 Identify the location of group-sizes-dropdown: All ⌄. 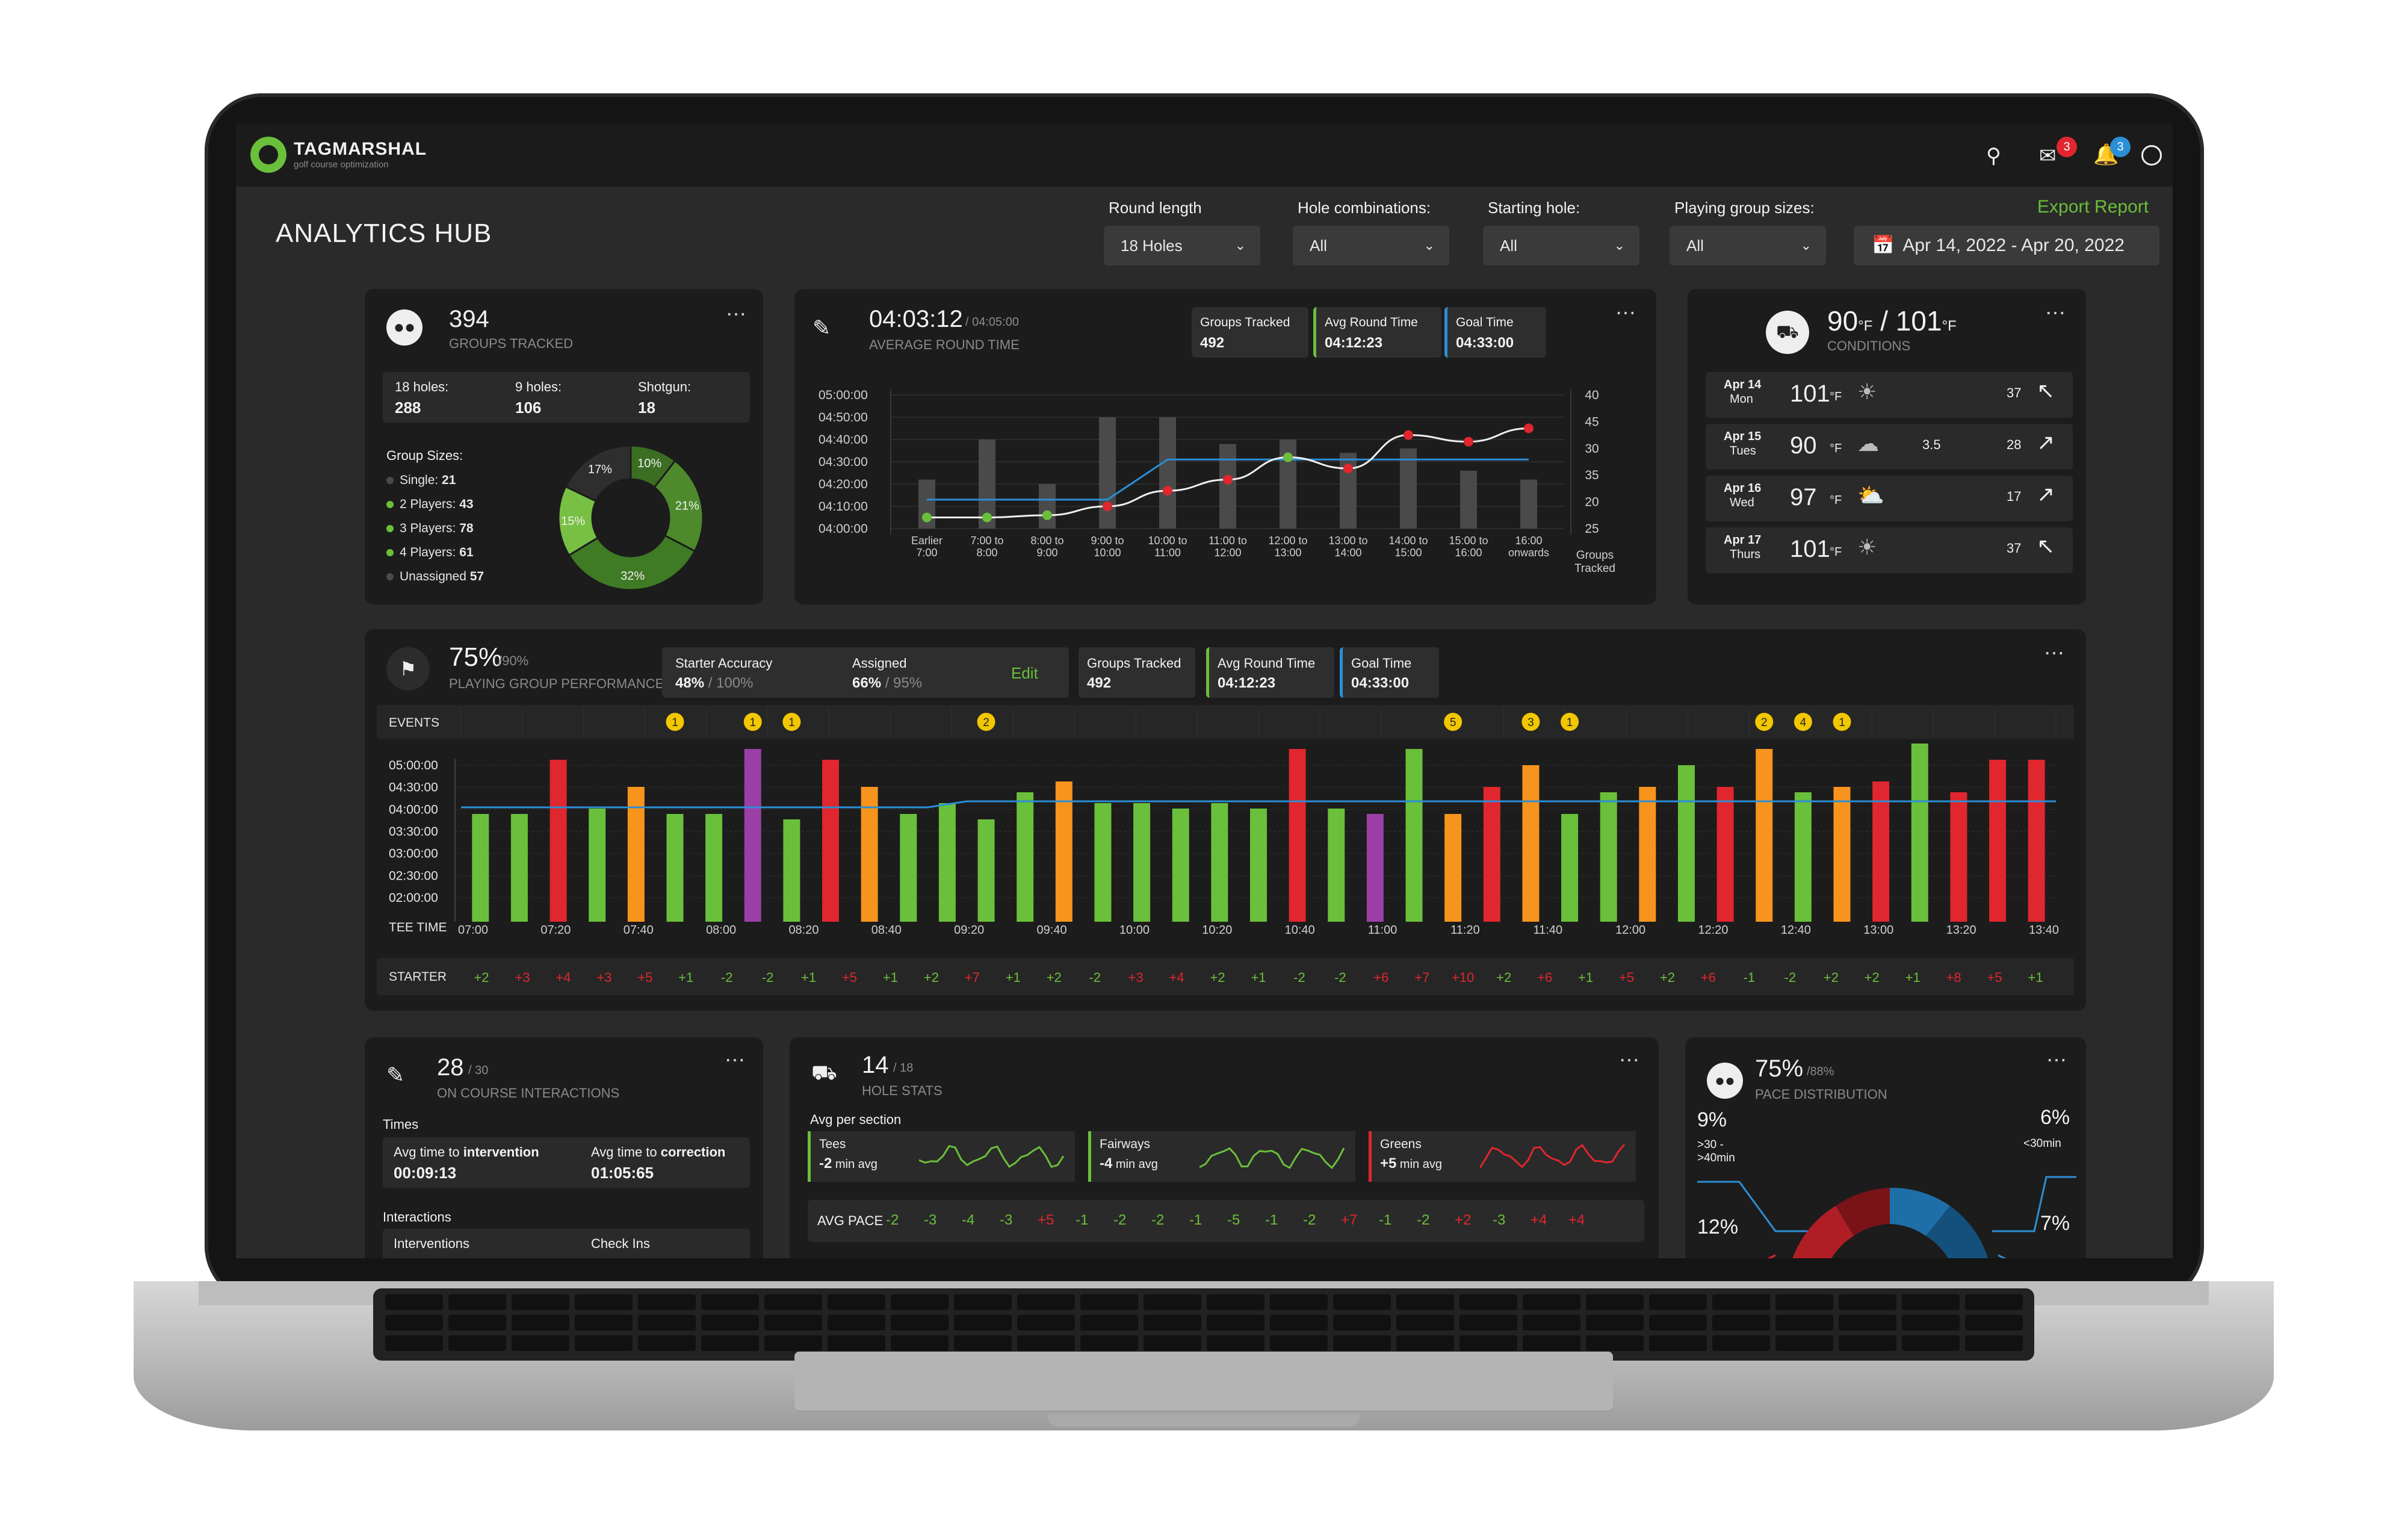
(1748, 246).